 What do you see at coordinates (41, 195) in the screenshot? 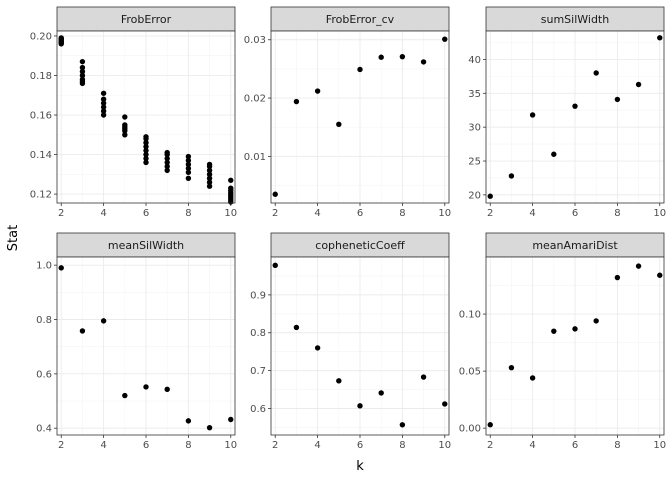
I see `y-tick-label: 0.12` at bounding box center [41, 195].